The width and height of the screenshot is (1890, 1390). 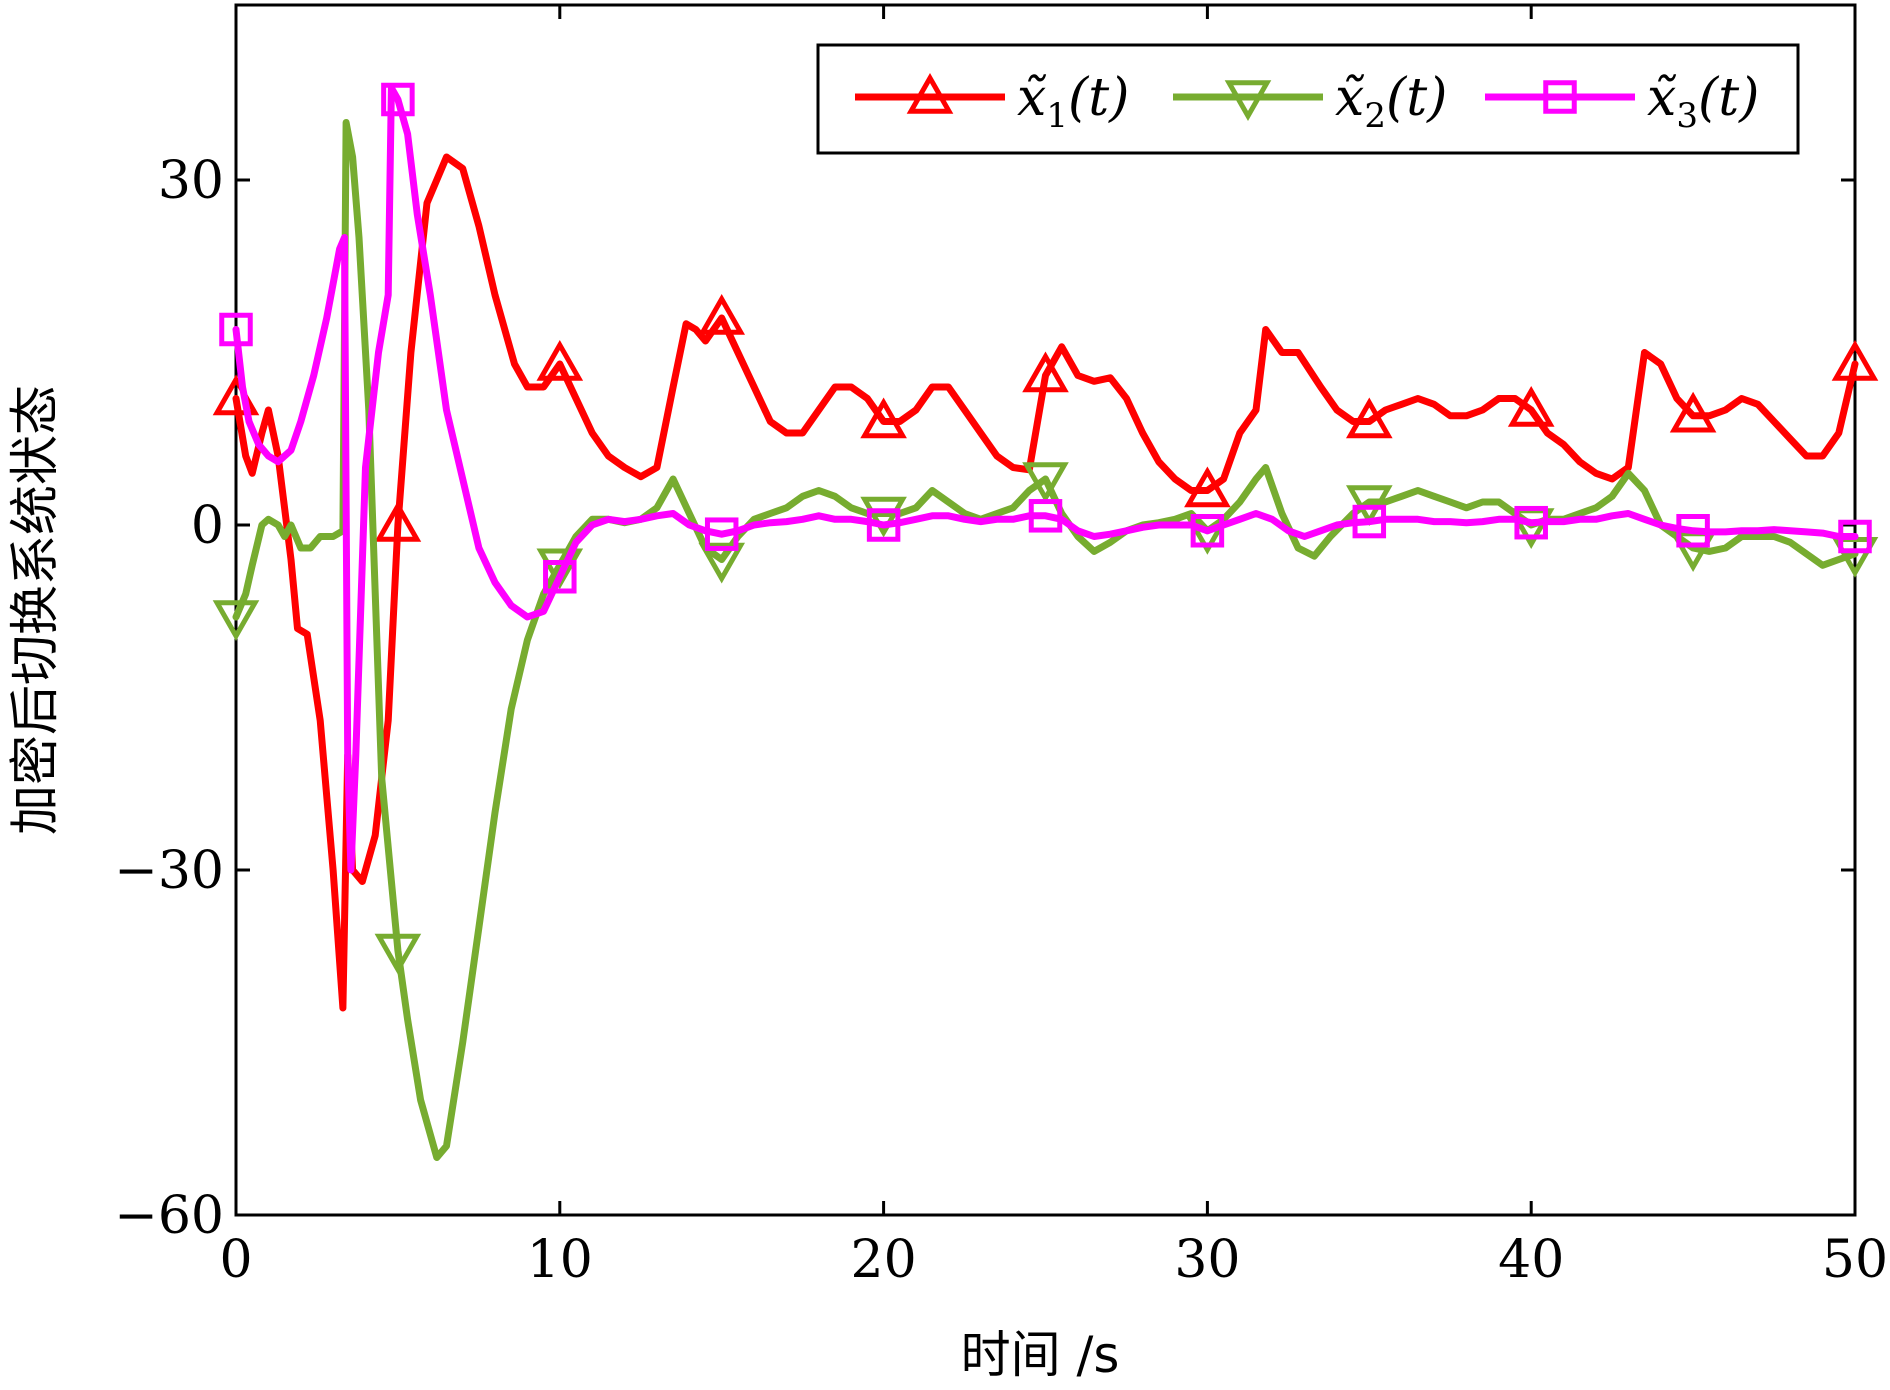 I want to click on x-axis-title: 时间 /s, so click(x=1040, y=1355).